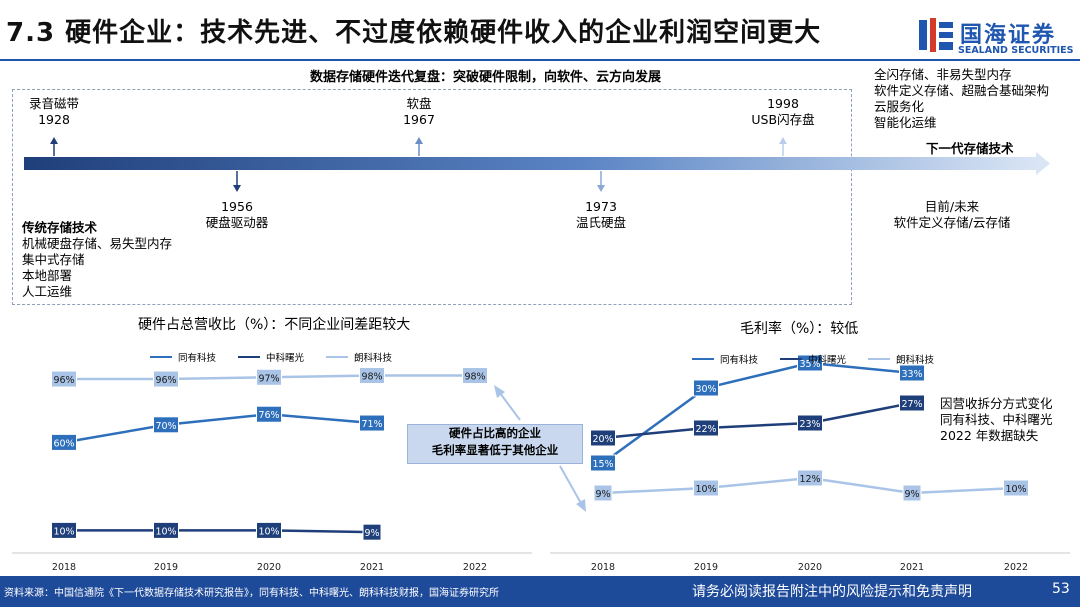  Describe the element at coordinates (970, 148) in the screenshot. I see `next-gen-label: 下一代存储技术` at that location.